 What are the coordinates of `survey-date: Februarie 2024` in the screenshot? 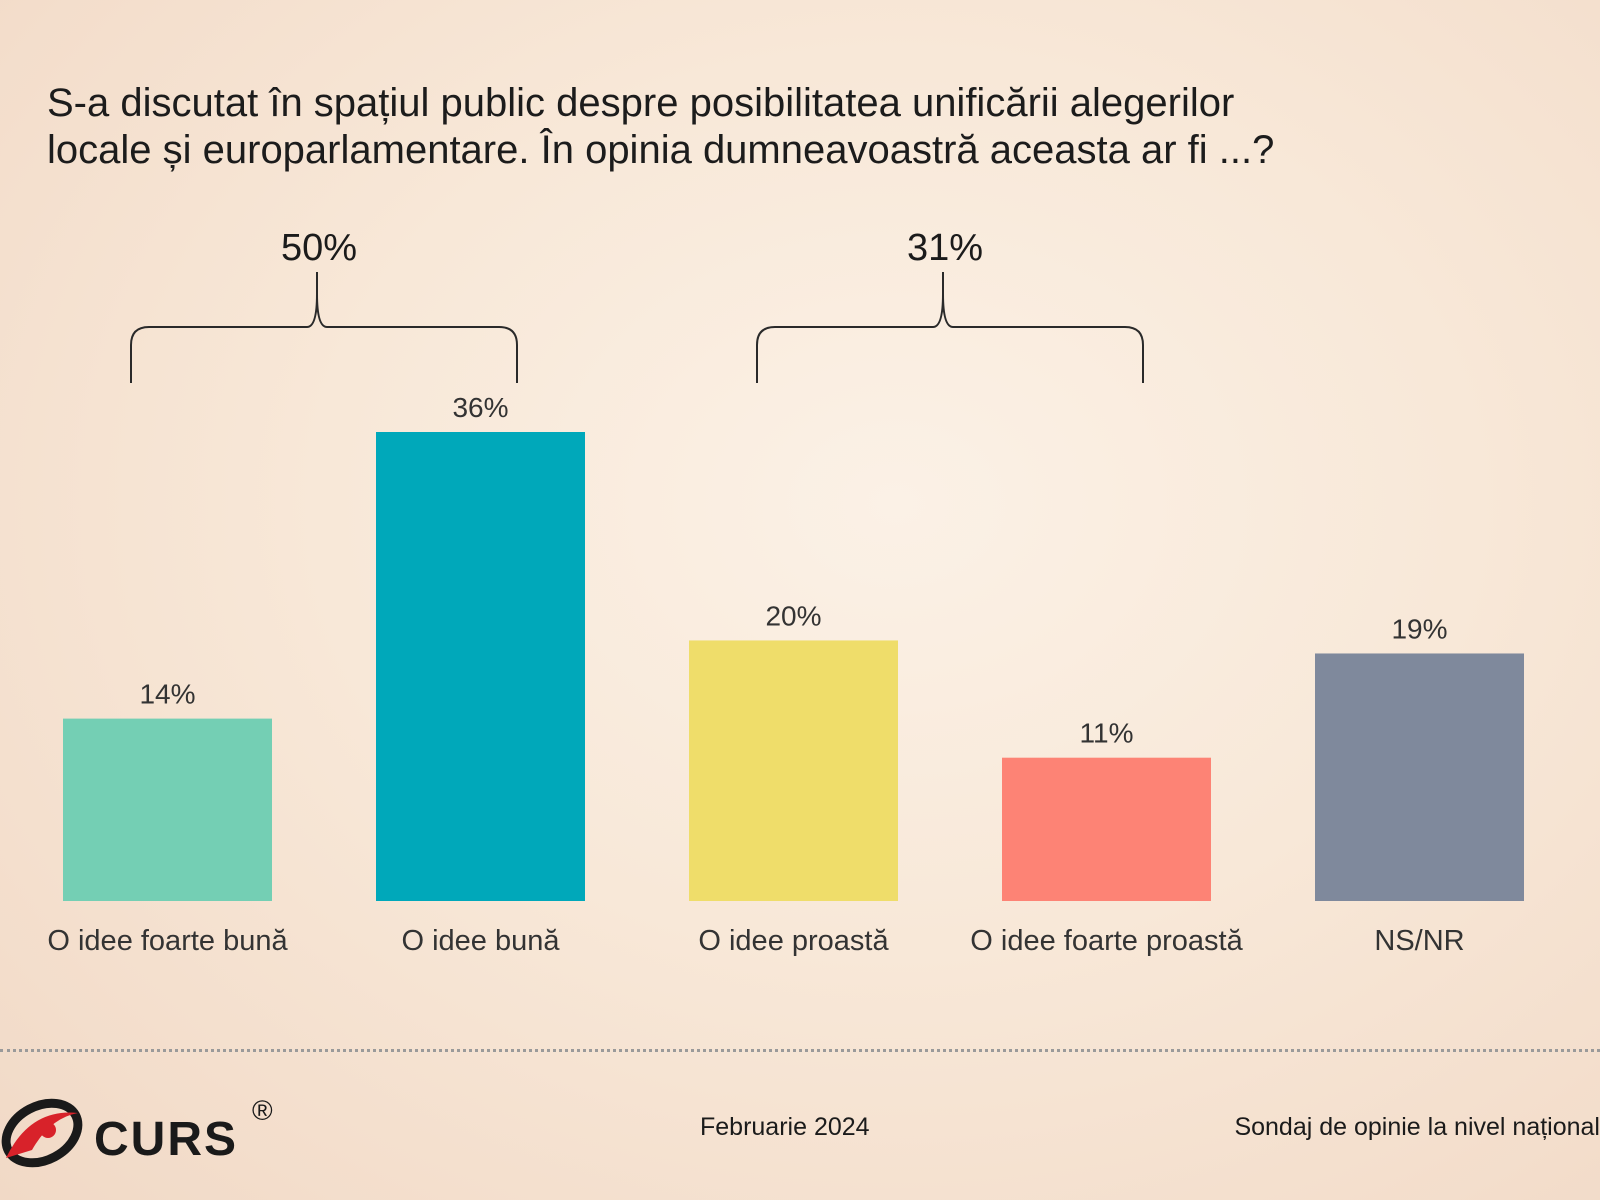 It's located at (785, 1127).